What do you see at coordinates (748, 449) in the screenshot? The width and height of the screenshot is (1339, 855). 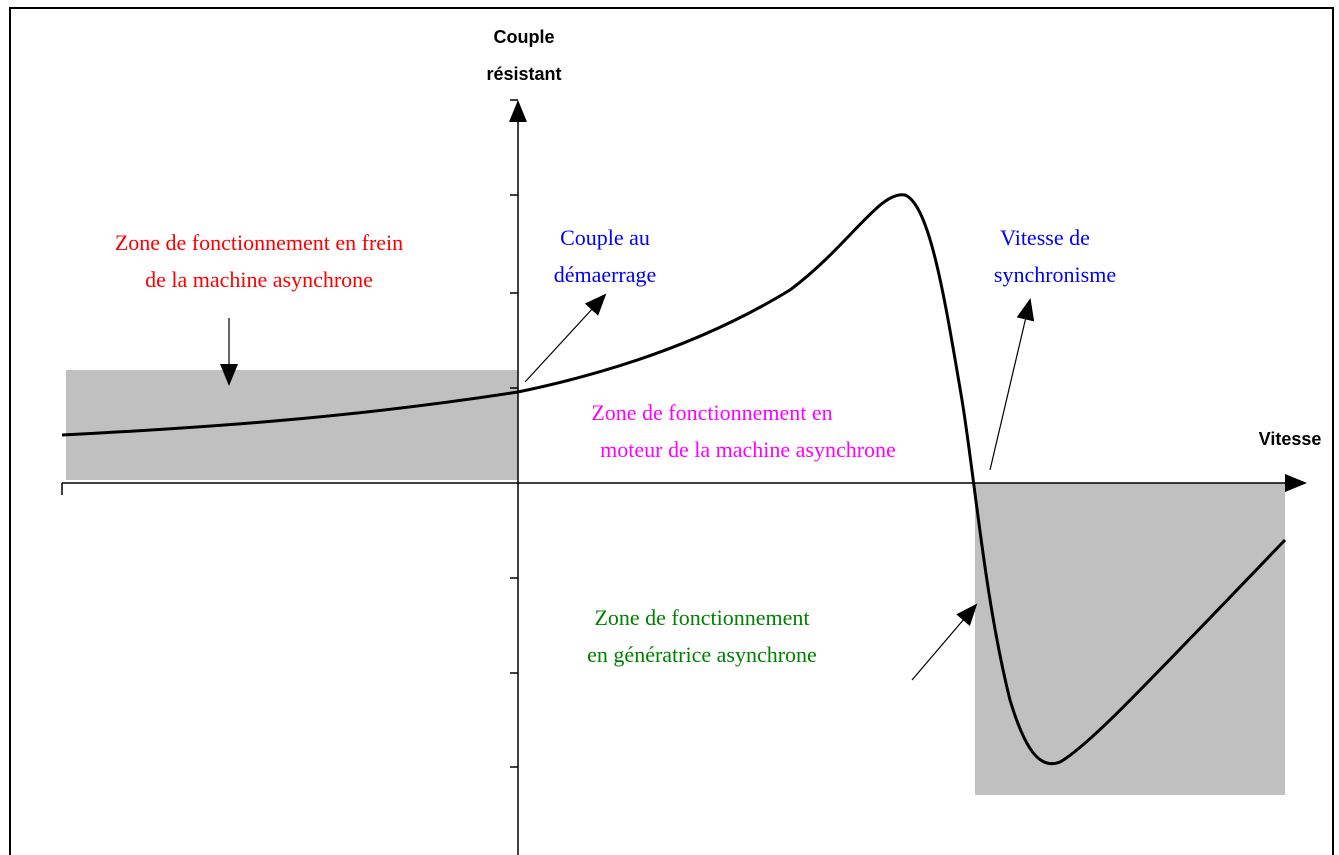 I see `annotation: moteur de la machine asynchrone` at bounding box center [748, 449].